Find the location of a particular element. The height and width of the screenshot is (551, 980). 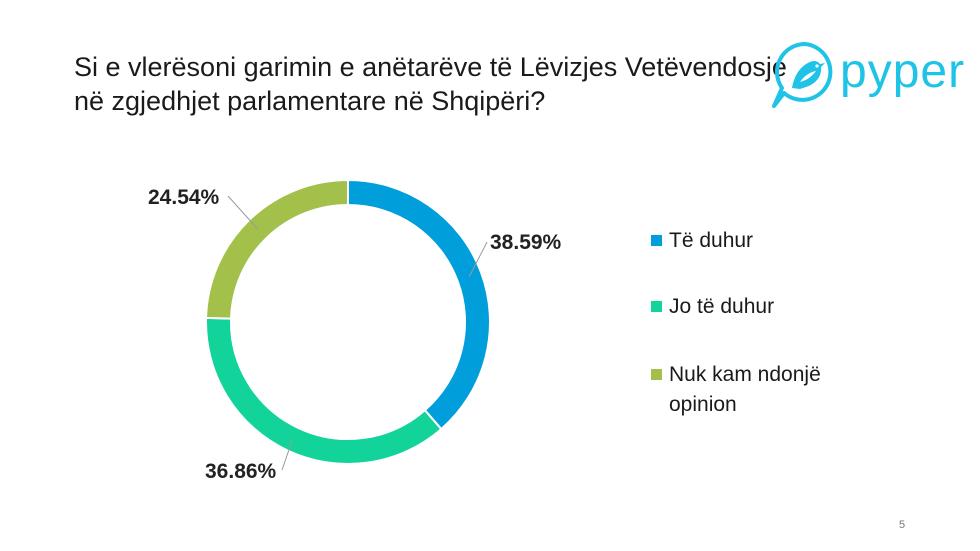

pyper-logo: pyper is located at coordinates (870, 78).